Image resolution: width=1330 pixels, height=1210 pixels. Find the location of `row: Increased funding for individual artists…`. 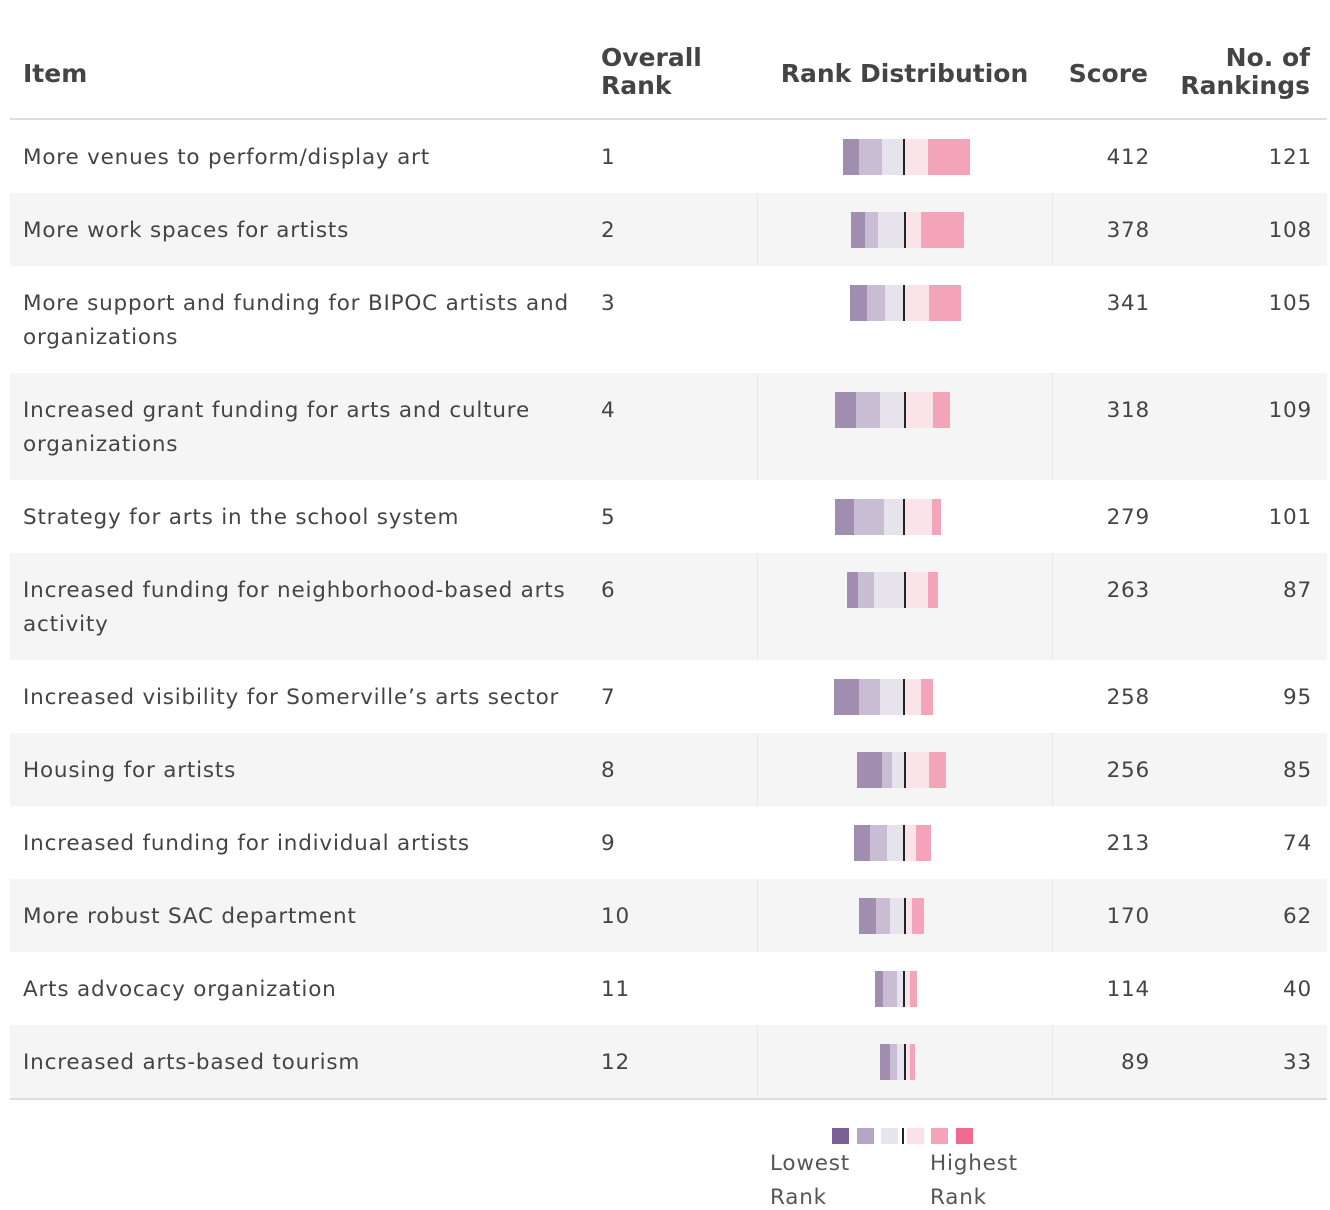

row: Increased funding for individual artists… is located at coordinates (668, 842).